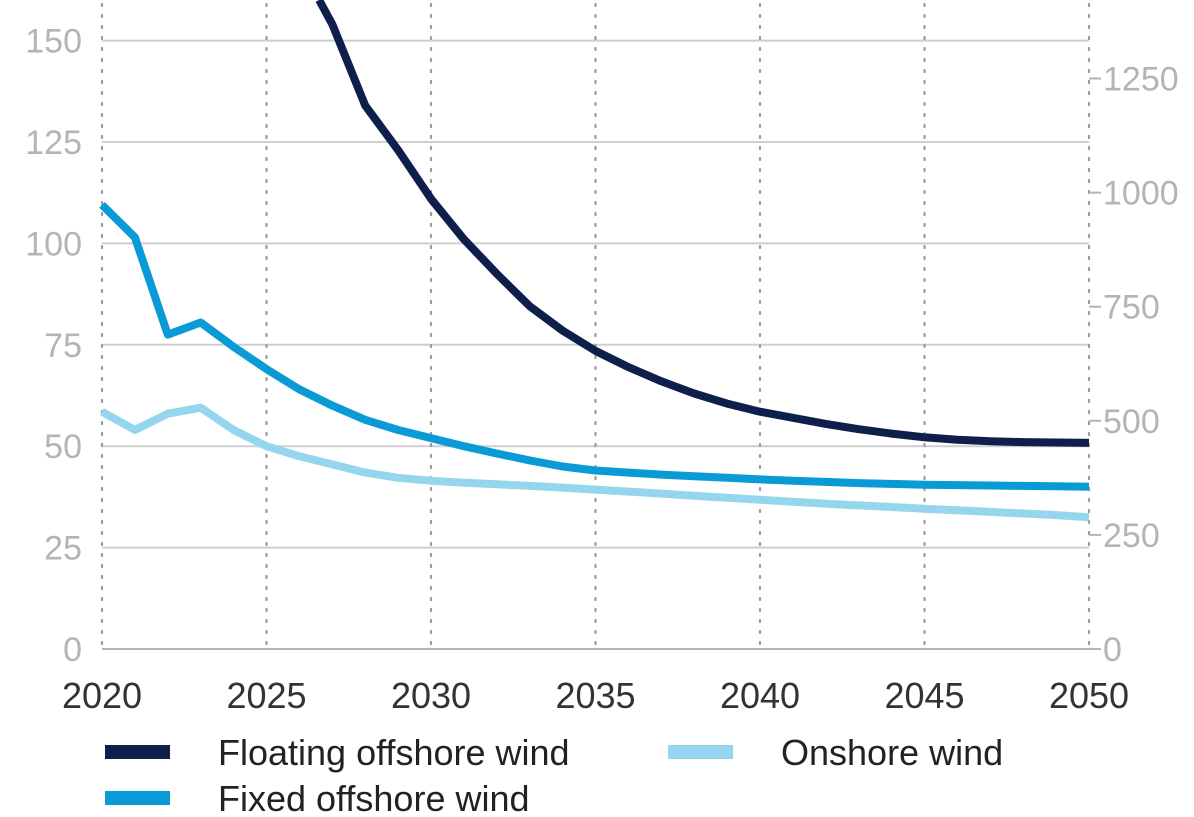  I want to click on y-tick-right-250: 250, so click(1131, 536).